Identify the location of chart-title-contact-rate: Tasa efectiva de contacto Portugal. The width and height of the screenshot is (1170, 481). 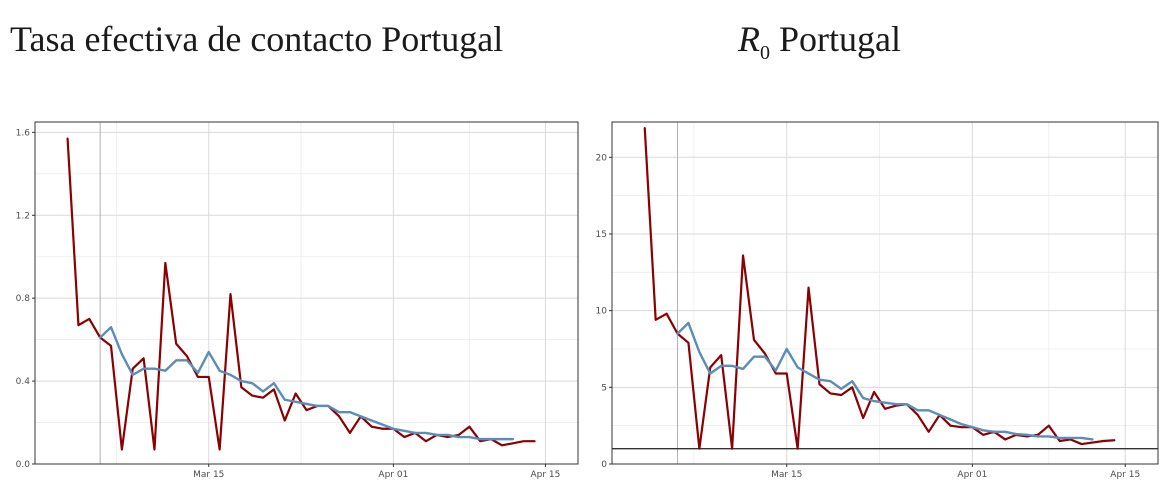
(257, 39).